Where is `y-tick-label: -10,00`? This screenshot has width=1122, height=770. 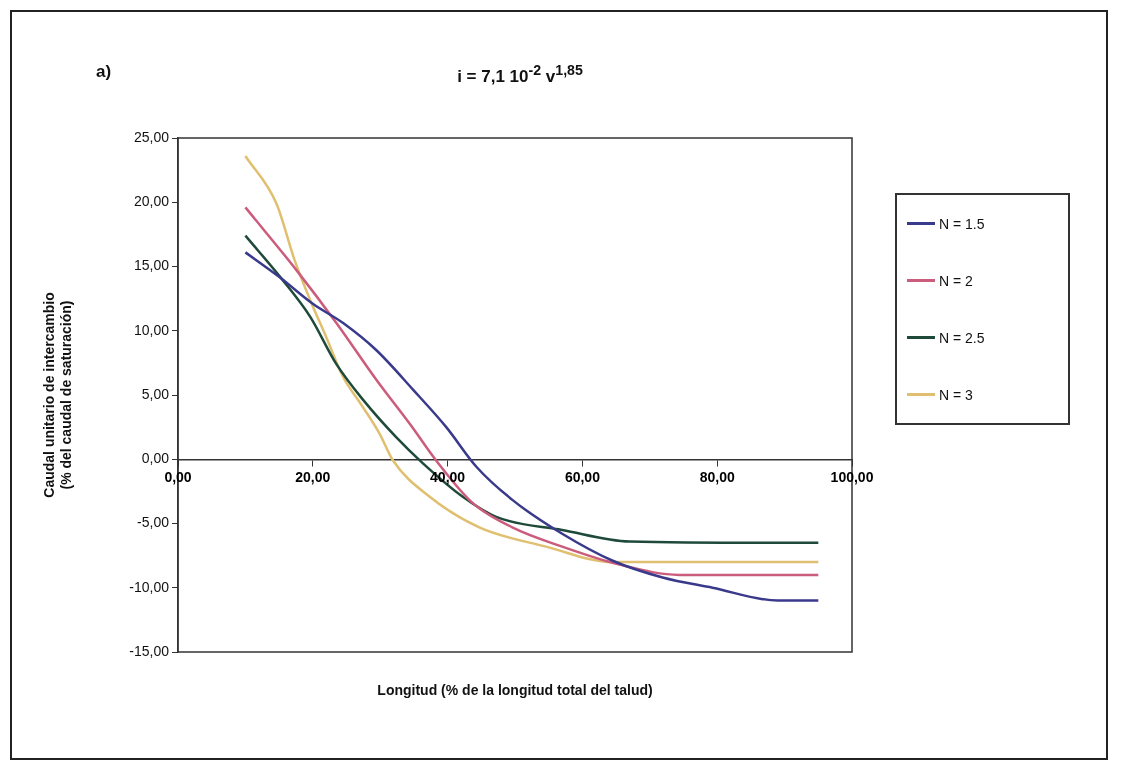 y-tick-label: -10,00 is located at coordinates (149, 586).